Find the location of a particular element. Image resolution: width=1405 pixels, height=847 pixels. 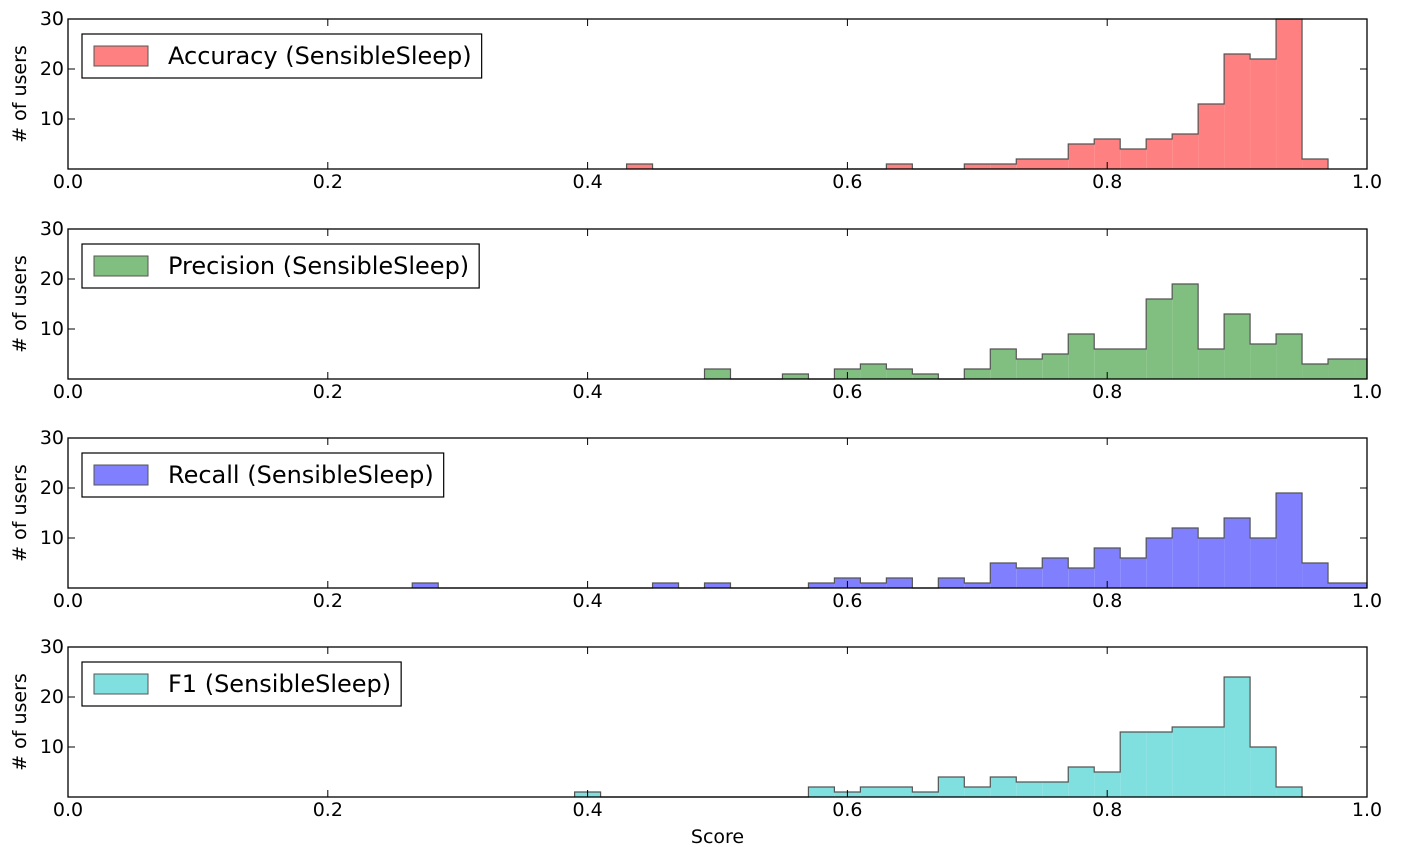

x-axis-label: Score is located at coordinates (717, 836).